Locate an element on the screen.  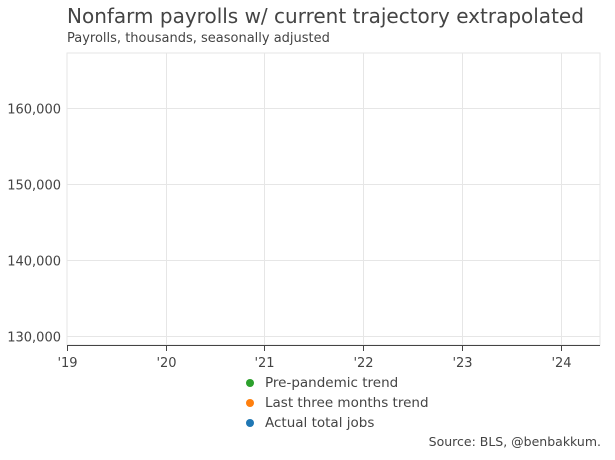
x-tick-label: '21 is located at coordinates (264, 363).